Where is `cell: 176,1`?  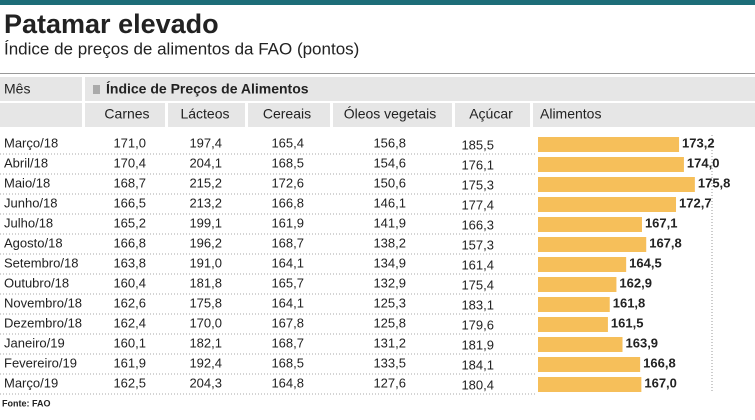
cell: 176,1 is located at coordinates (477, 164).